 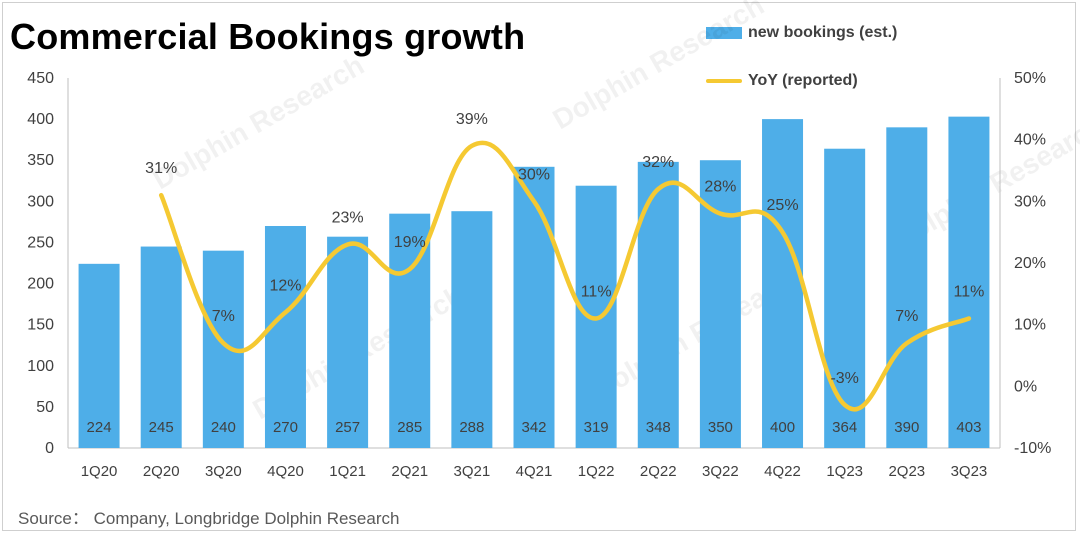 What do you see at coordinates (1030, 140) in the screenshot?
I see `y-right-tick-label: 40%` at bounding box center [1030, 140].